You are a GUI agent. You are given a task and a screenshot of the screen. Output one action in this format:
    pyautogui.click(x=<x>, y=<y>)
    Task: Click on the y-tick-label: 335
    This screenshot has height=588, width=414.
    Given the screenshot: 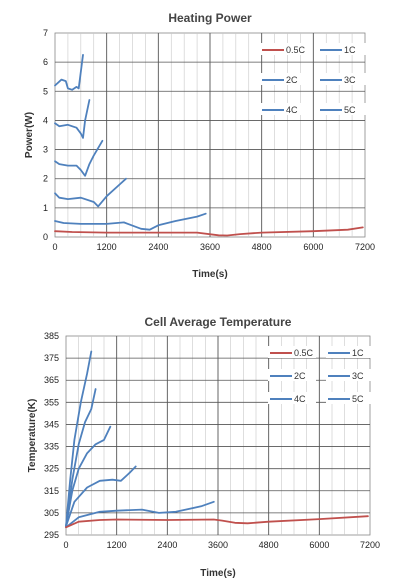 What is the action you would take?
    pyautogui.click(x=51, y=447)
    